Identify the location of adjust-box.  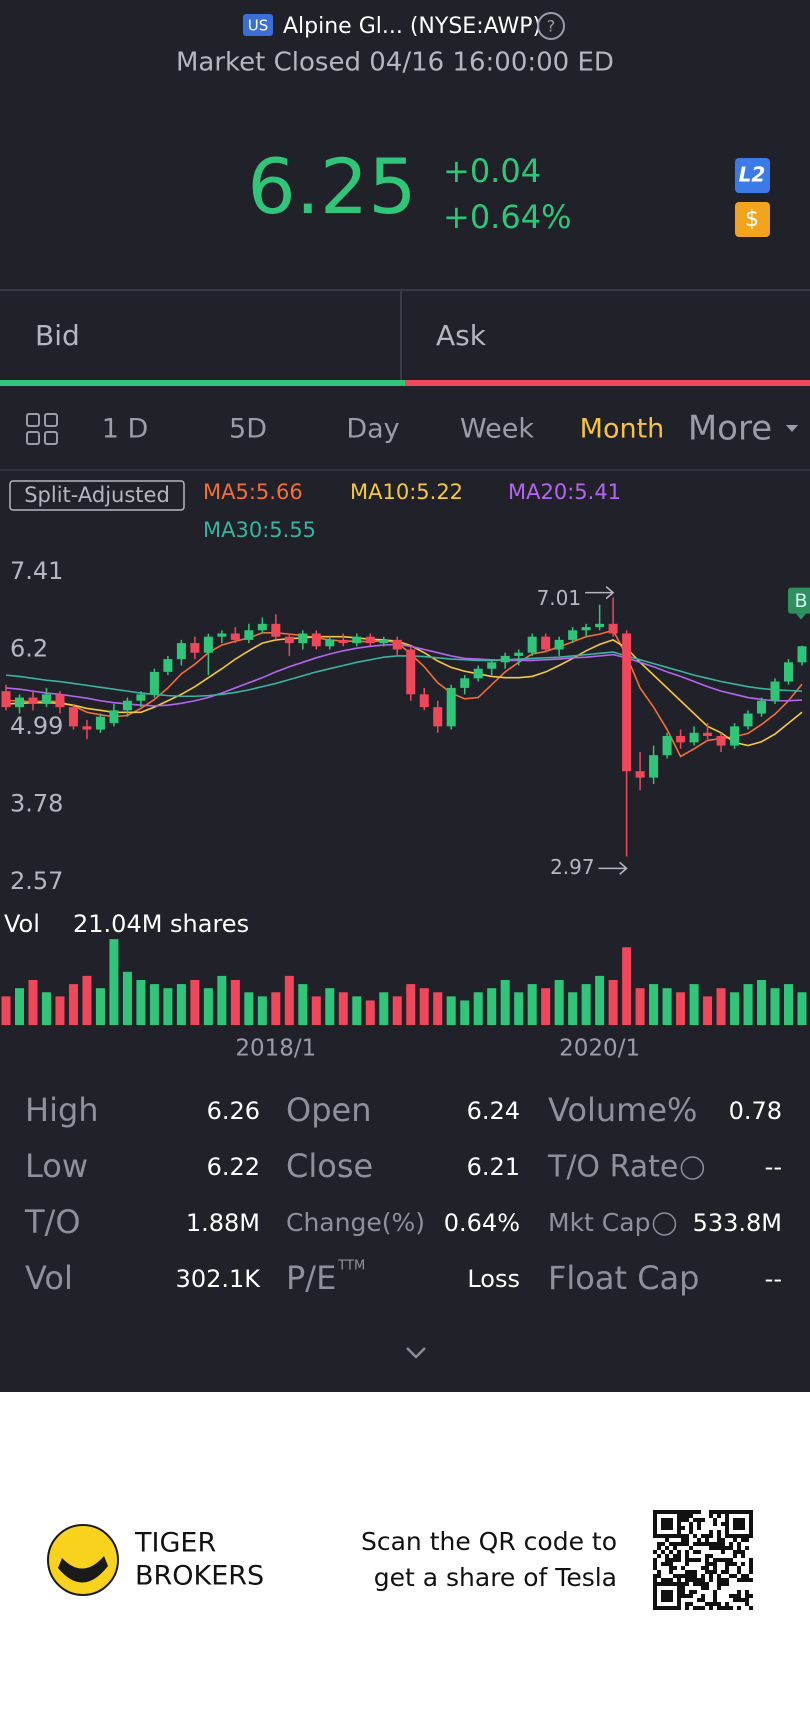
(97, 495).